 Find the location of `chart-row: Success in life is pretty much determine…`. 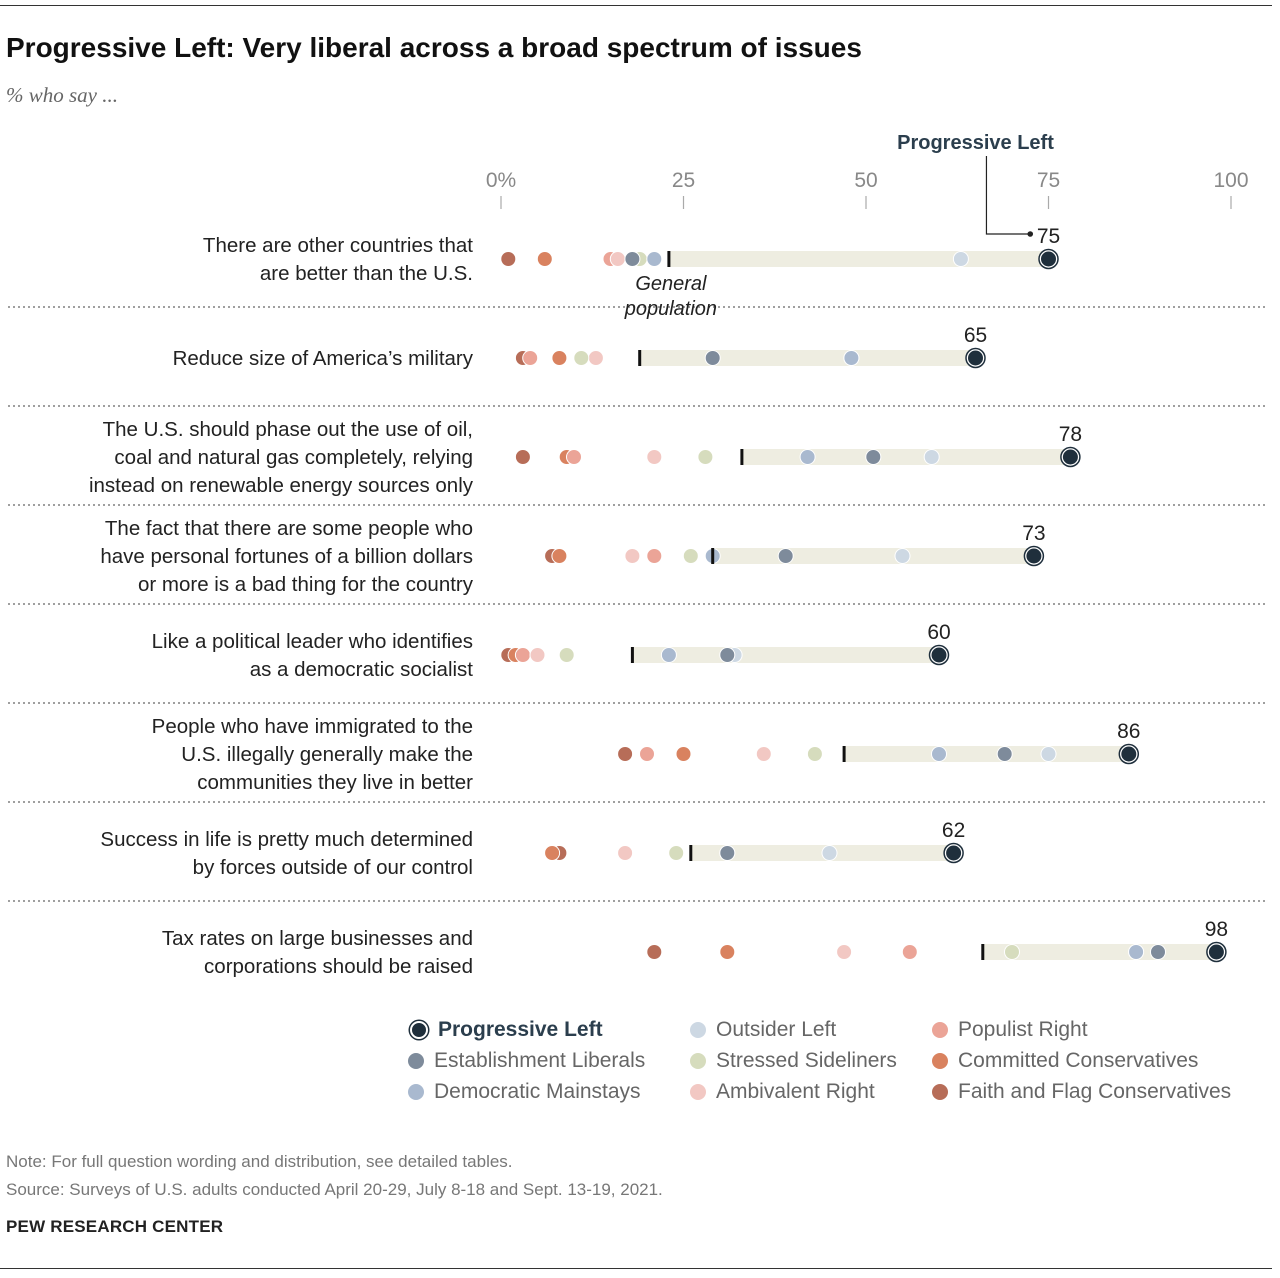

chart-row: Success in life is pretty much determine… is located at coordinates (638, 860).